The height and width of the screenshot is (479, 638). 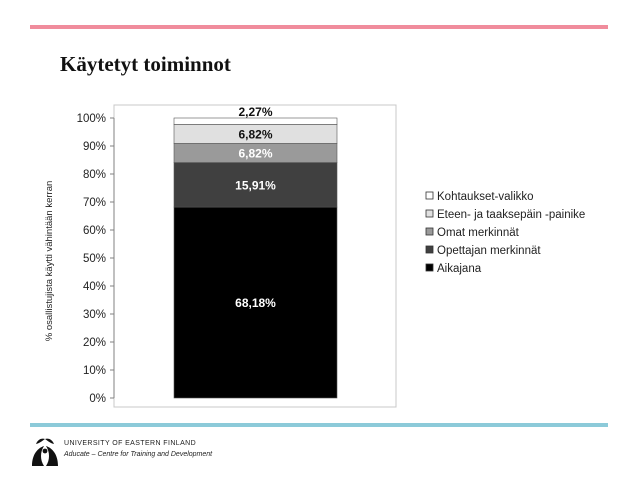 What do you see at coordinates (255, 112) in the screenshot?
I see `data-label: 2,27%` at bounding box center [255, 112].